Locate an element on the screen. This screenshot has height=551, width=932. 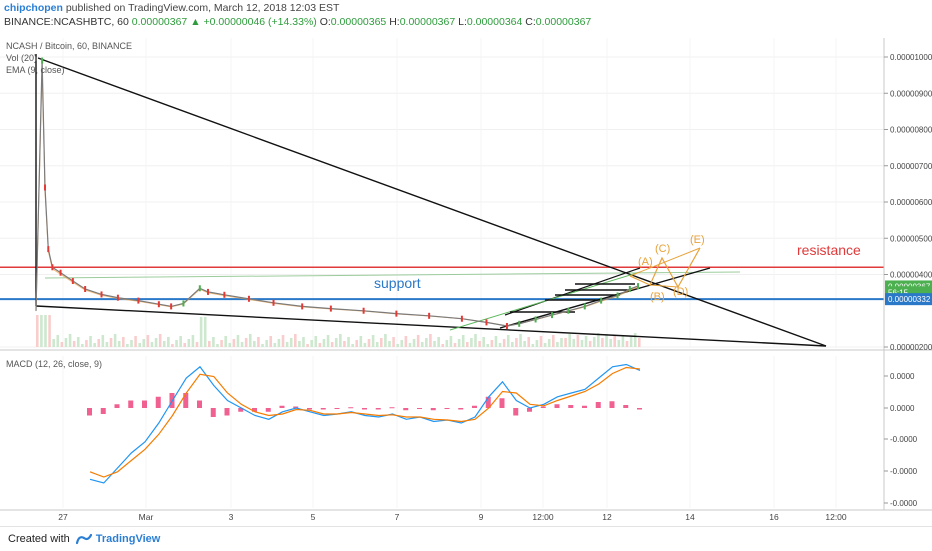
support-label: support is located at coordinates (397, 283).